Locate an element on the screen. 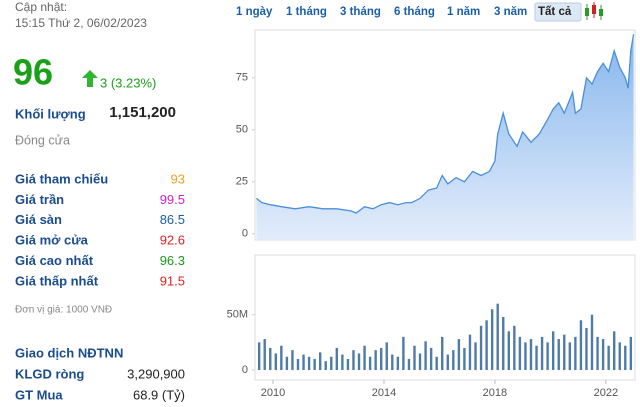 This screenshot has height=407, width=640. foreign-title: Giao dịch NĐTNN is located at coordinates (69, 352).